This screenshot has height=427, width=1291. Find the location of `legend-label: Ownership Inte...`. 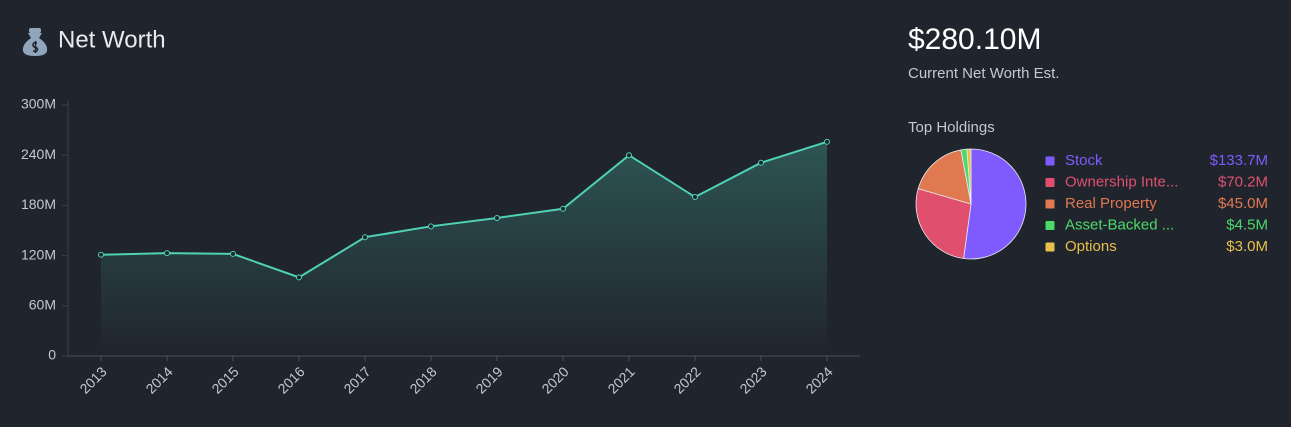

legend-label: Ownership Inte... is located at coordinates (1121, 181).